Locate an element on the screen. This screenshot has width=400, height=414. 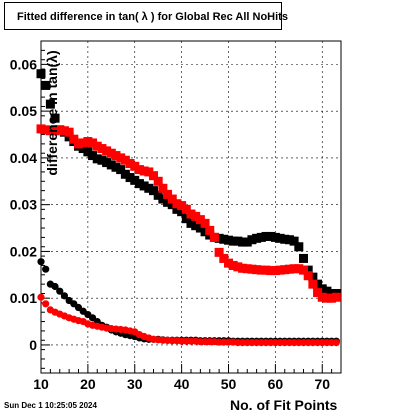
y-tick-label: 0.04 is located at coordinates (23, 158).